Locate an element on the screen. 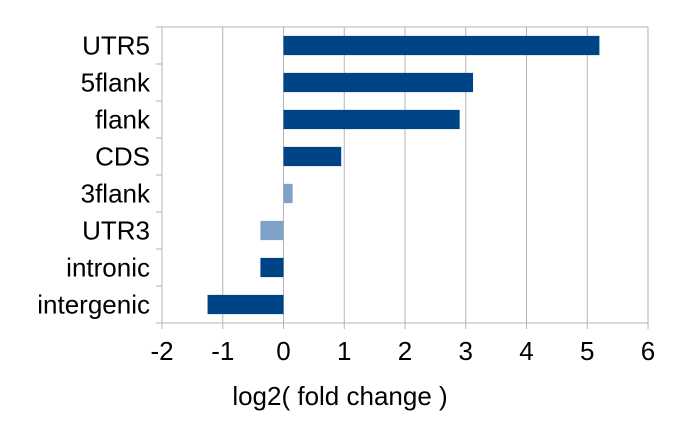 The height and width of the screenshot is (424, 675). x-tick-label: 6 is located at coordinates (648, 351).